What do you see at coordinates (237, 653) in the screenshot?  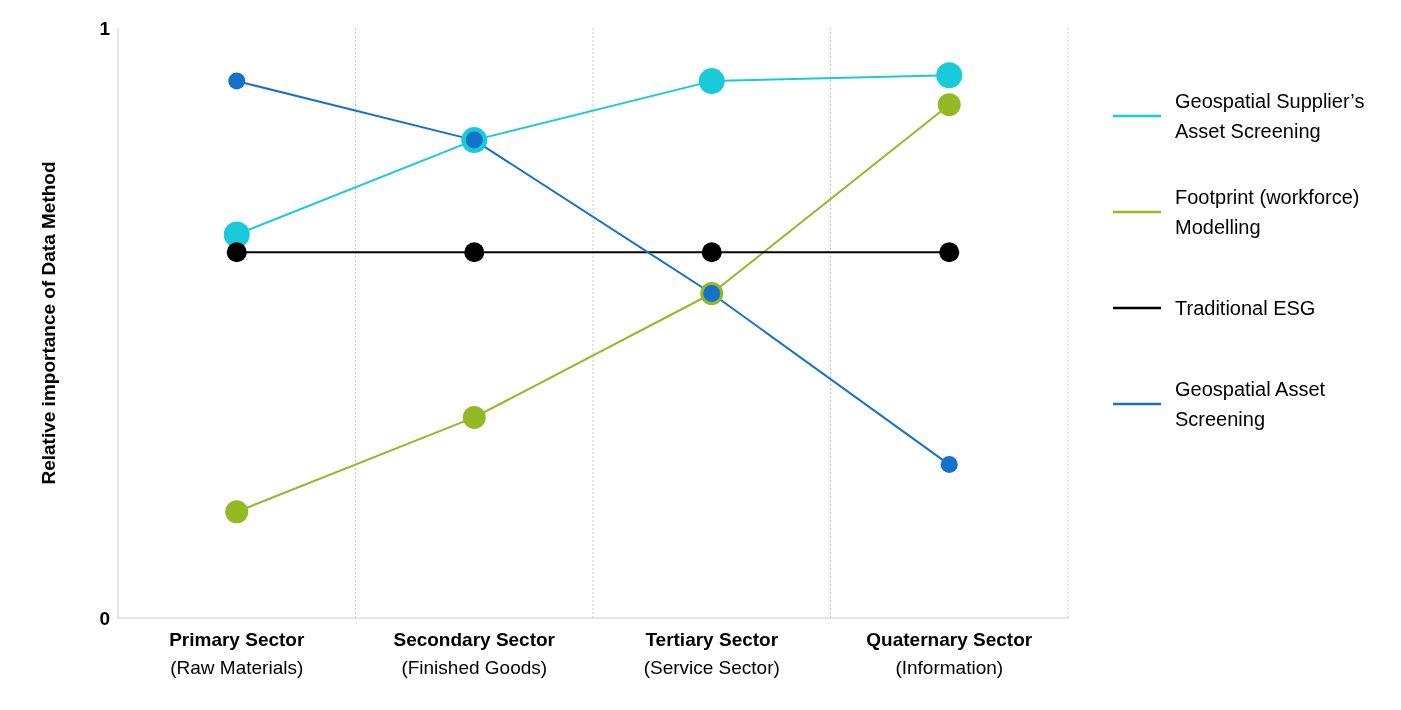 I see `x-tick-label: Primary Sector (Raw Materials)` at bounding box center [237, 653].